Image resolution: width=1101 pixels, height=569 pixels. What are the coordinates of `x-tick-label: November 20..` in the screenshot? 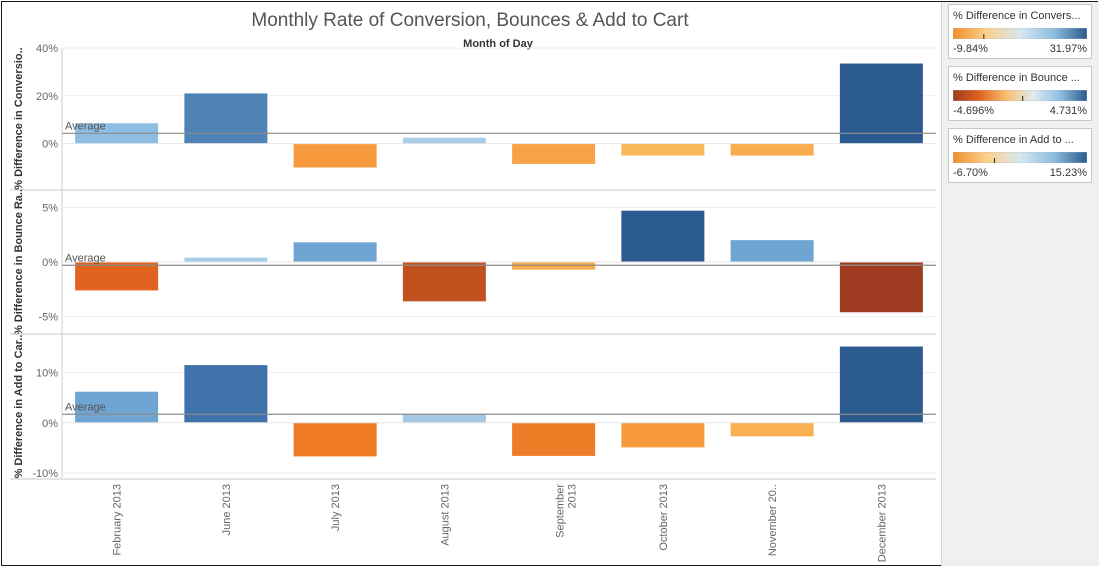 It's located at (773, 520).